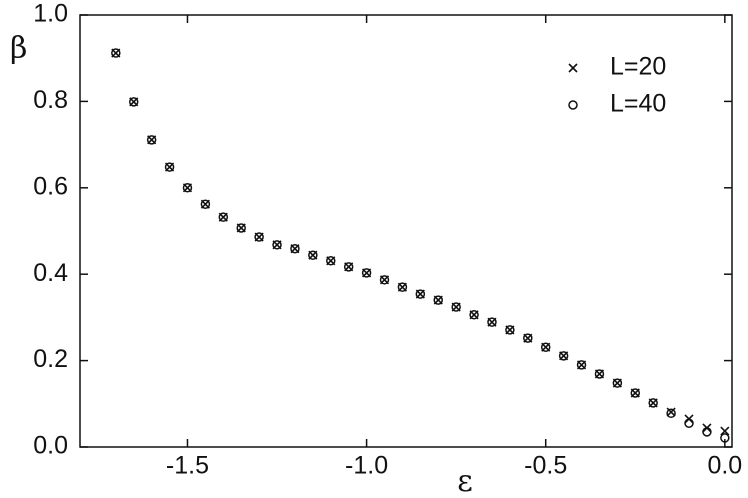 The width and height of the screenshot is (748, 498). Describe the element at coordinates (50, 446) in the screenshot. I see `y-tick-label: 0.0` at that location.